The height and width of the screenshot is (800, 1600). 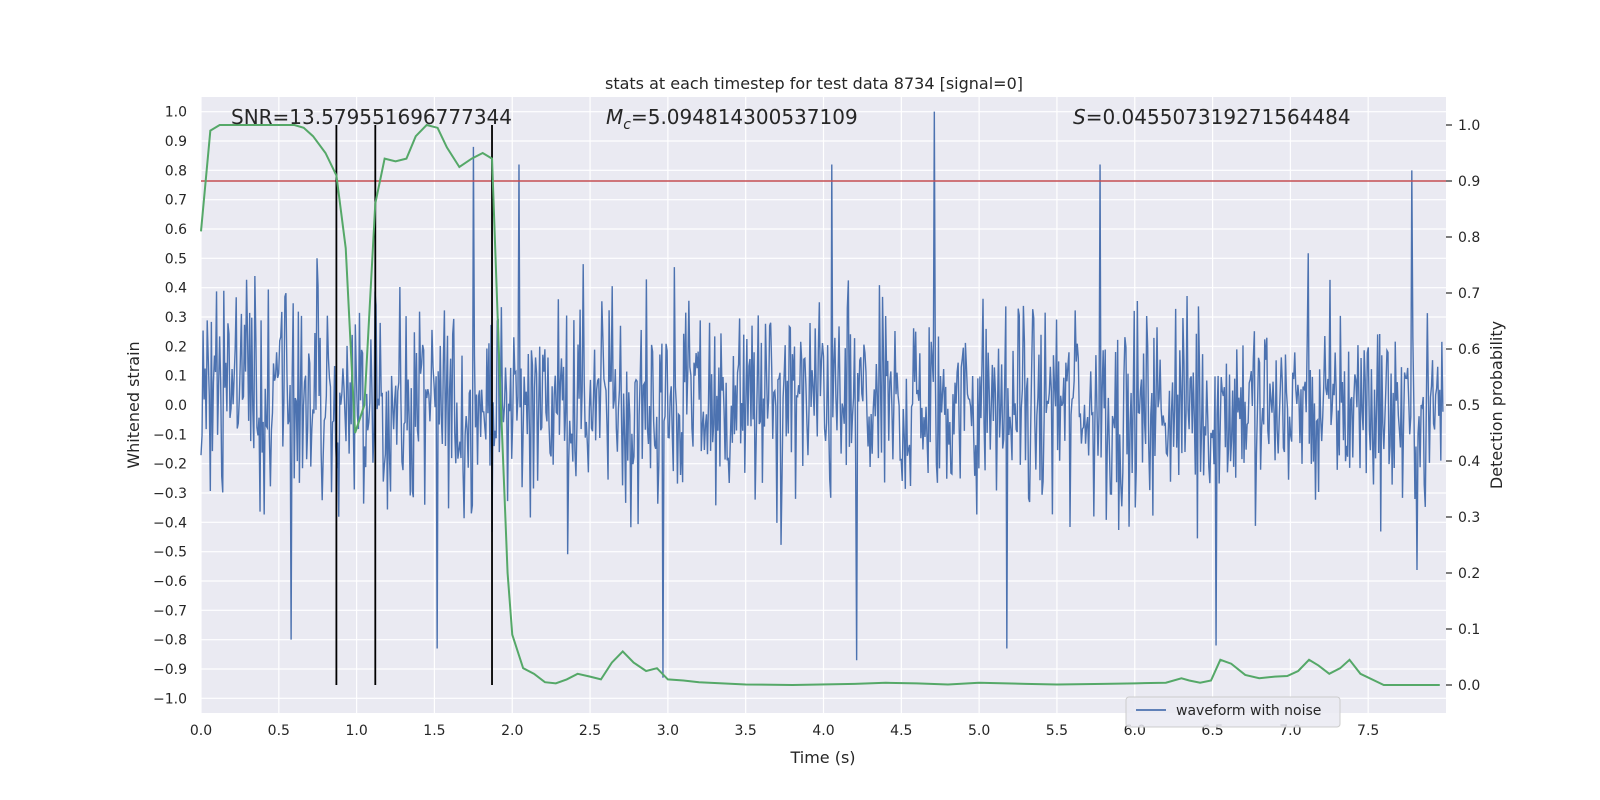 I want to click on left-y-tick-label: −0.6, so click(x=170, y=582).